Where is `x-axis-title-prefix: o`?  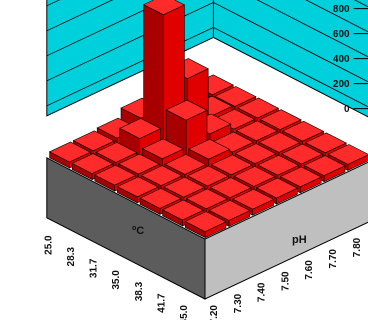 x-axis-title-prefix: o is located at coordinates (134, 228).